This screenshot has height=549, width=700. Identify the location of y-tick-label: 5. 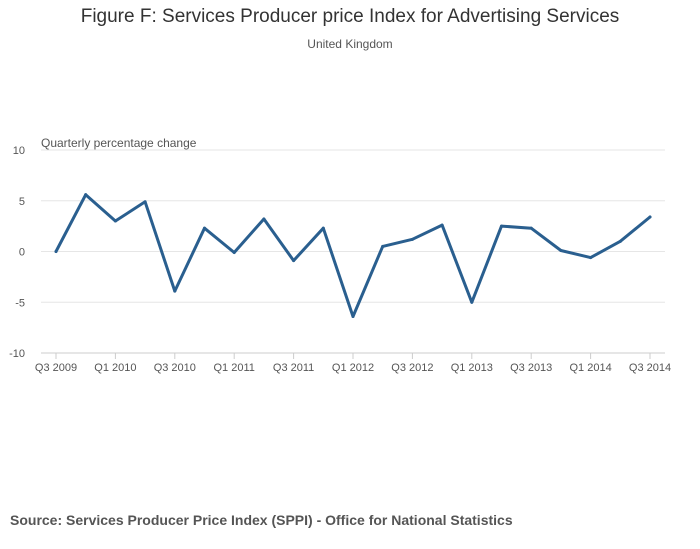
(22, 202).